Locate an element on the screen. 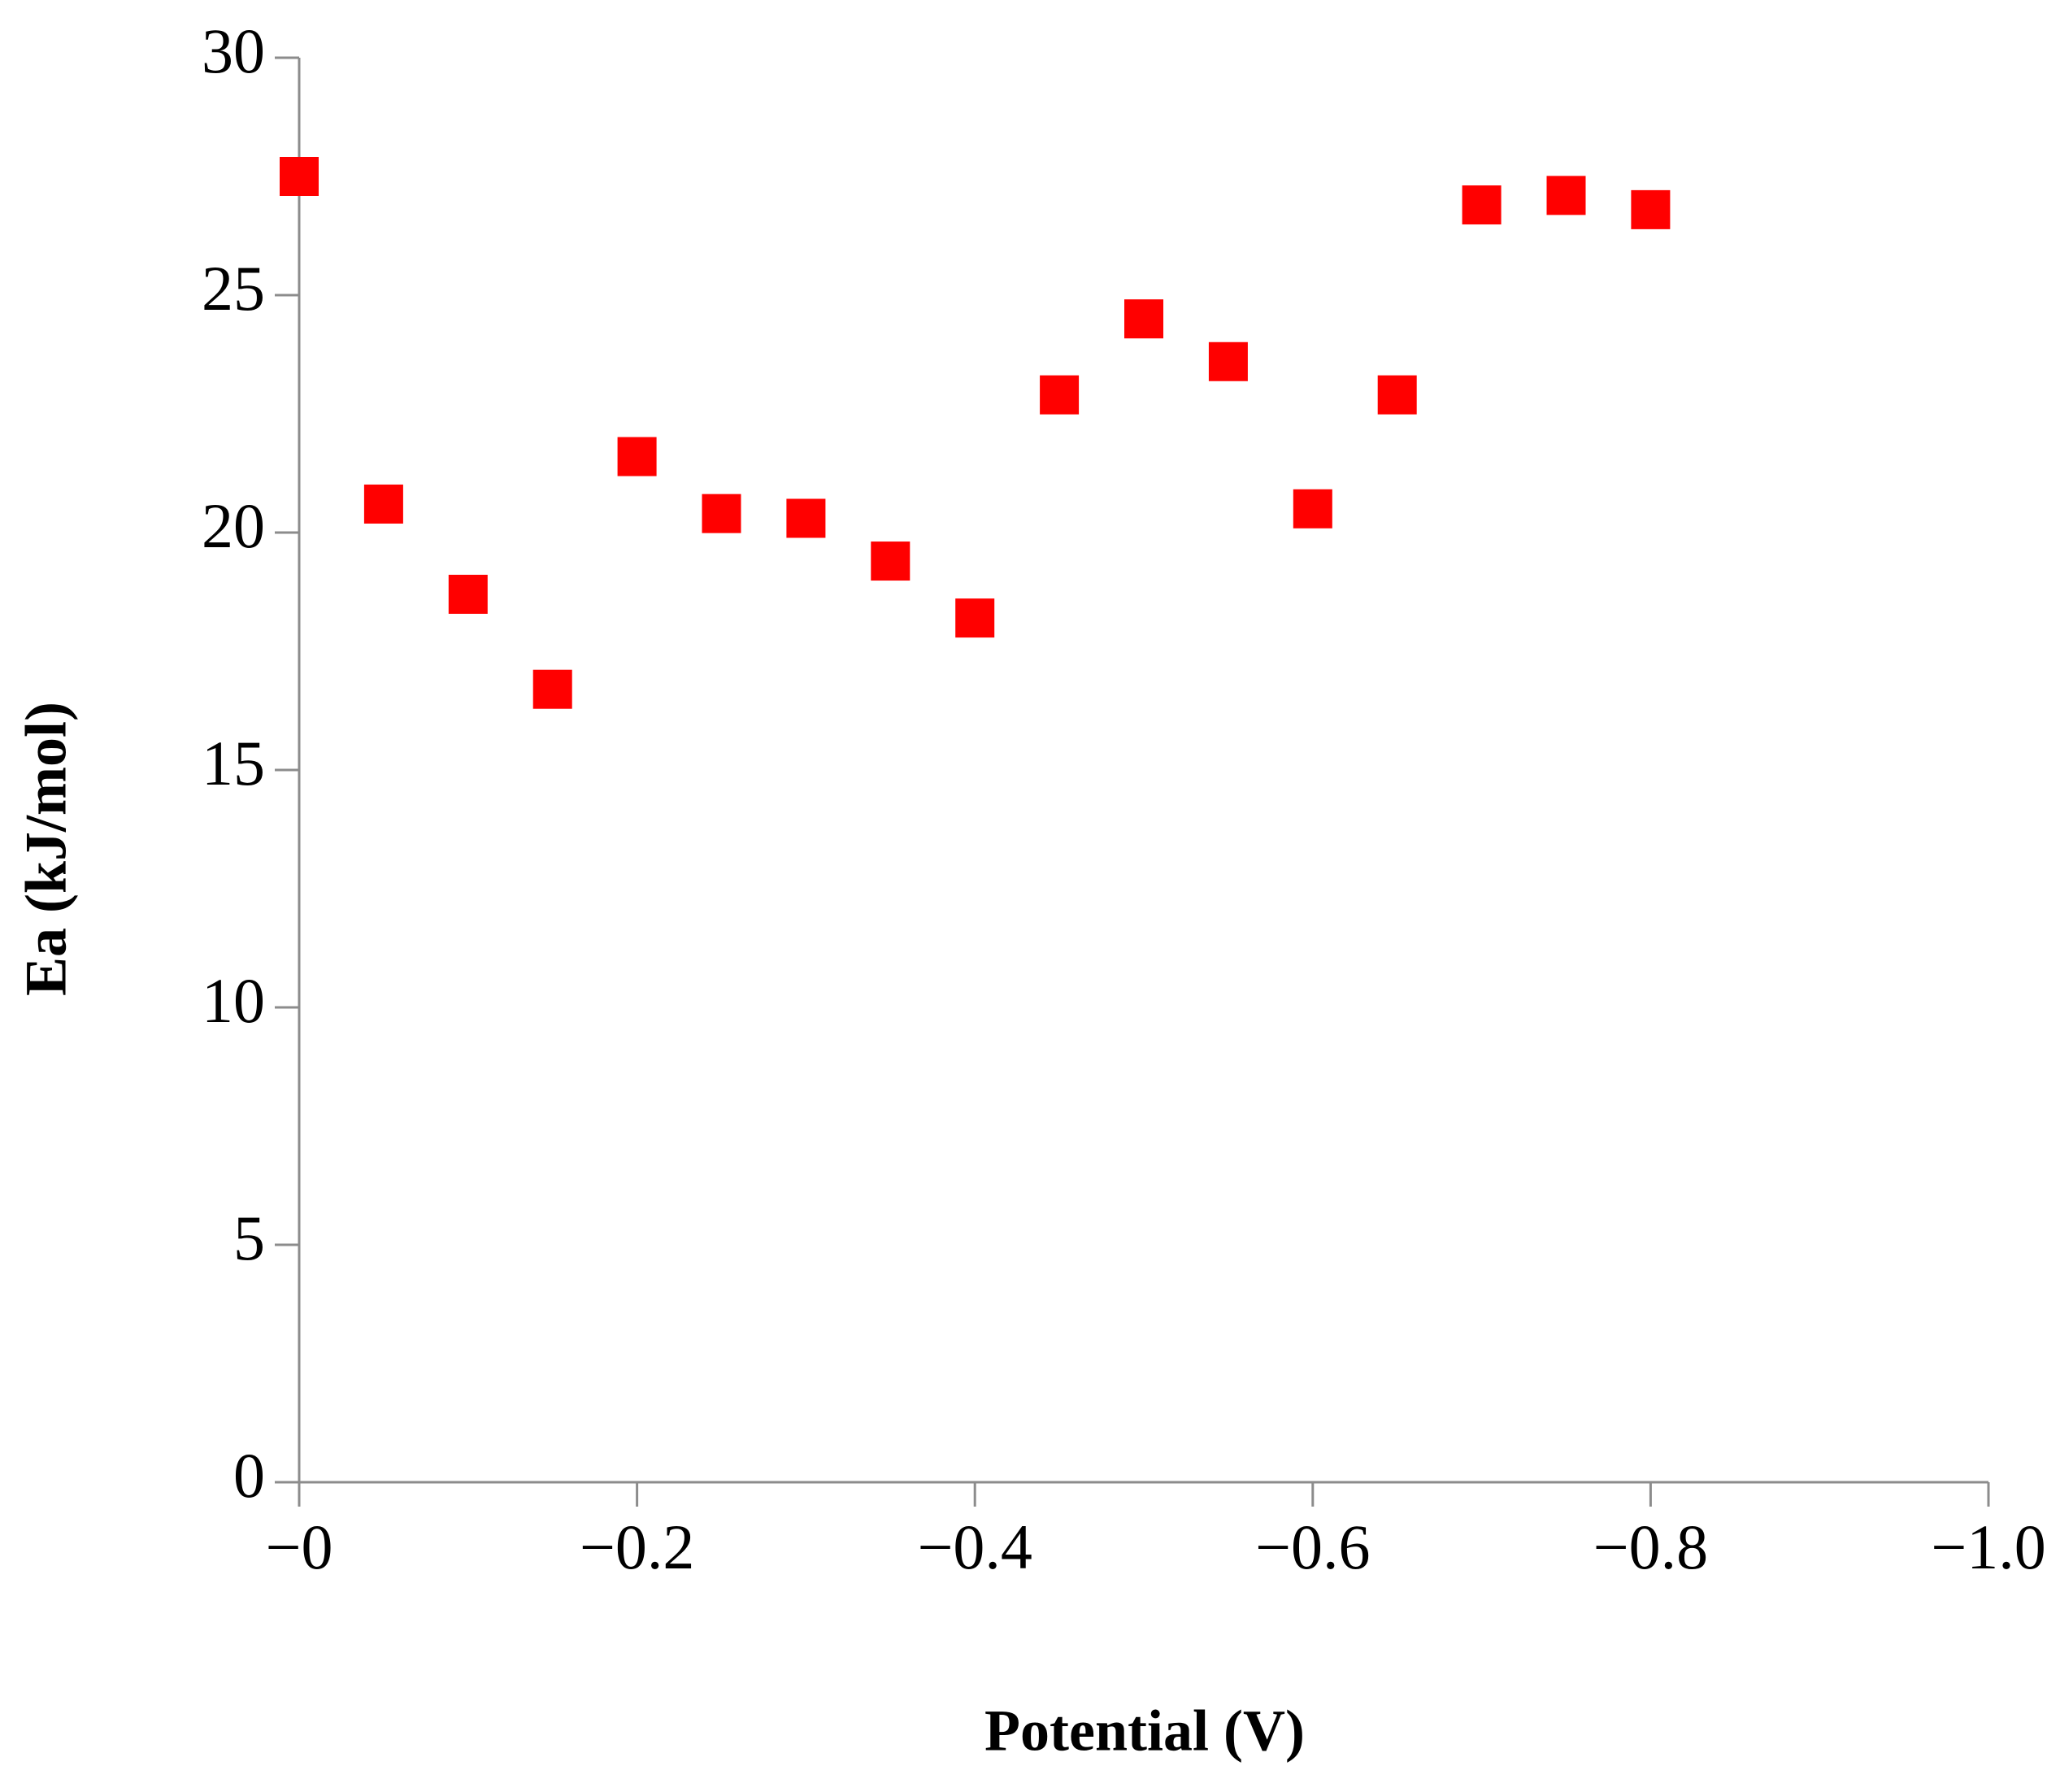 Image resolution: width=2047 pixels, height=1792 pixels. x-tick-label: −0.4 is located at coordinates (974, 1546).